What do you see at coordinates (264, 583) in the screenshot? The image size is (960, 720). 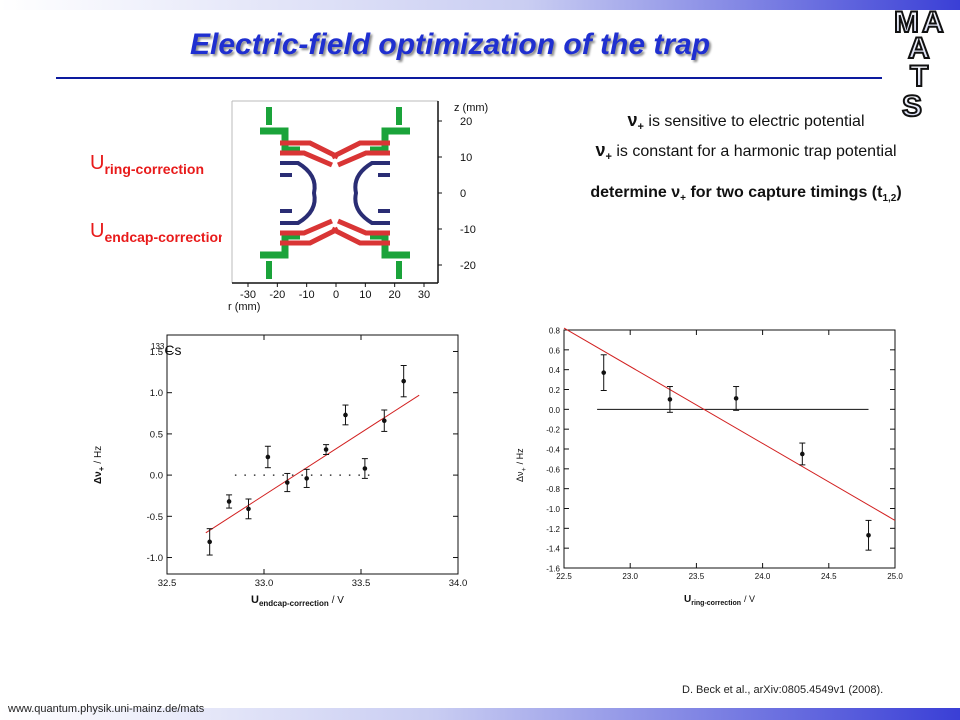 I see `x-tick-label: 33.0` at bounding box center [264, 583].